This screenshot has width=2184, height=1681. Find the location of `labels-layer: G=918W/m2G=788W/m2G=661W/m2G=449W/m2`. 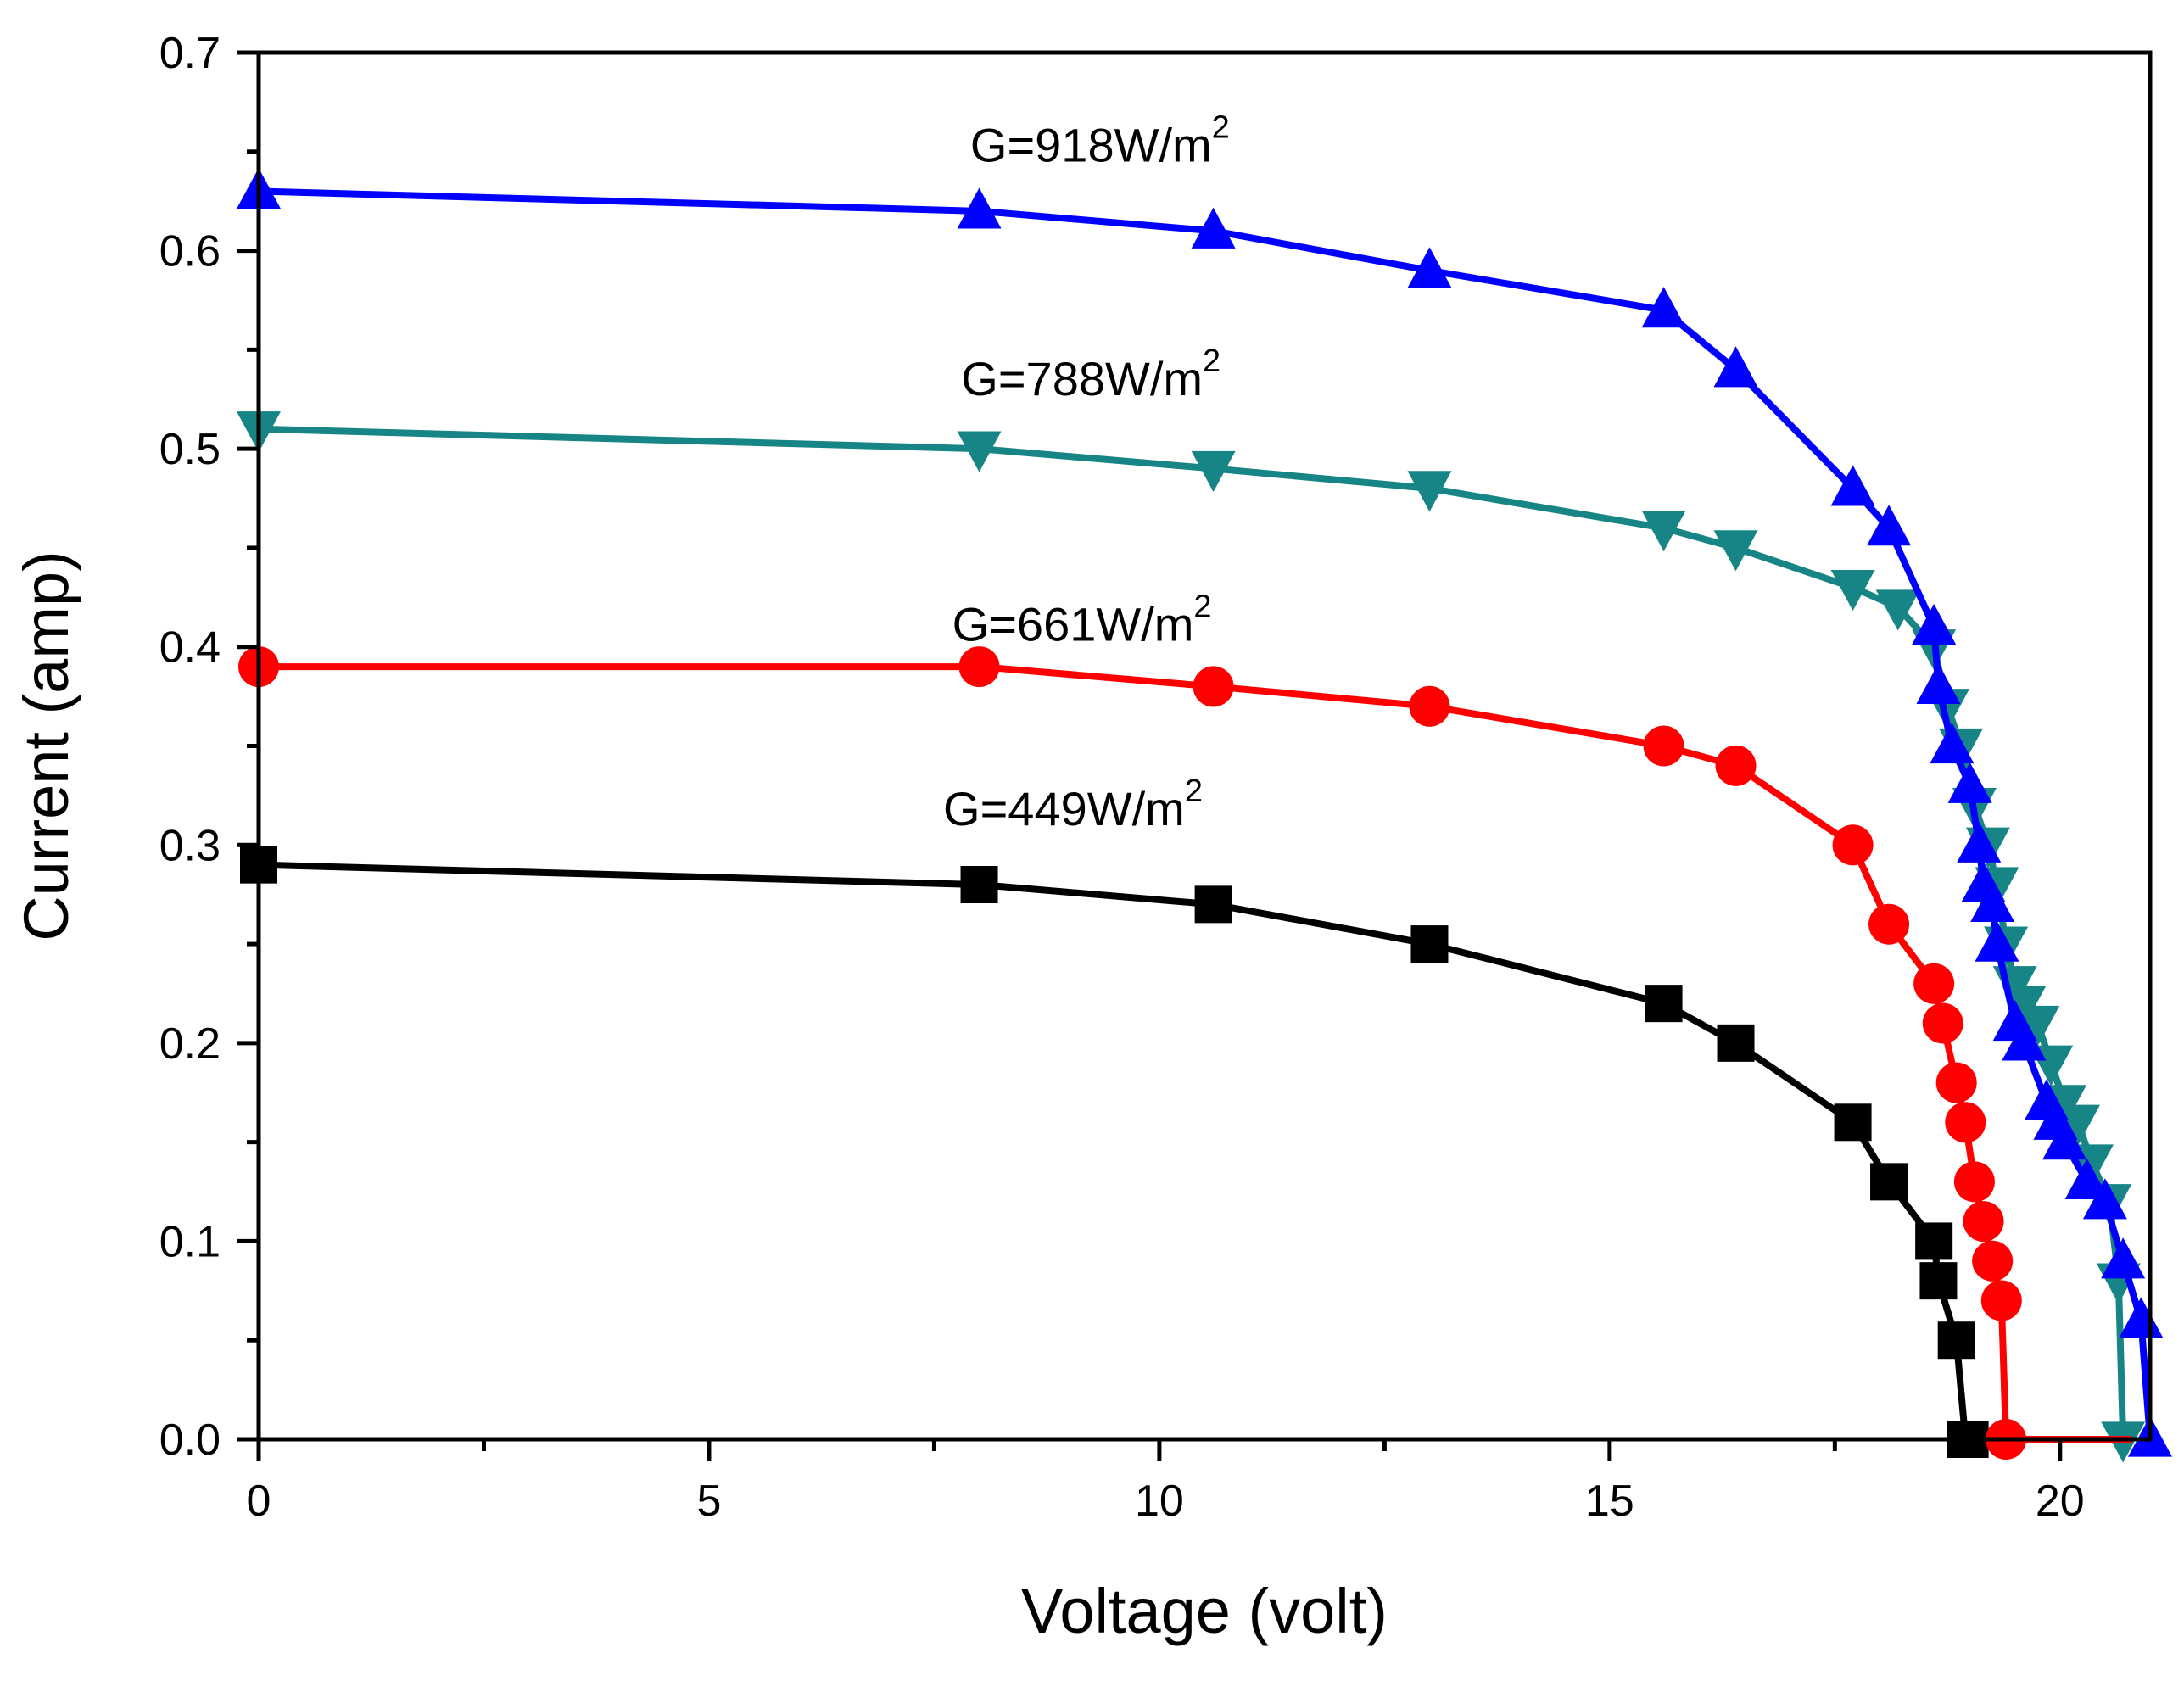

labels-layer: G=918W/m2G=788W/m2G=661W/m2G=449W/m2 is located at coordinates (1086, 472).